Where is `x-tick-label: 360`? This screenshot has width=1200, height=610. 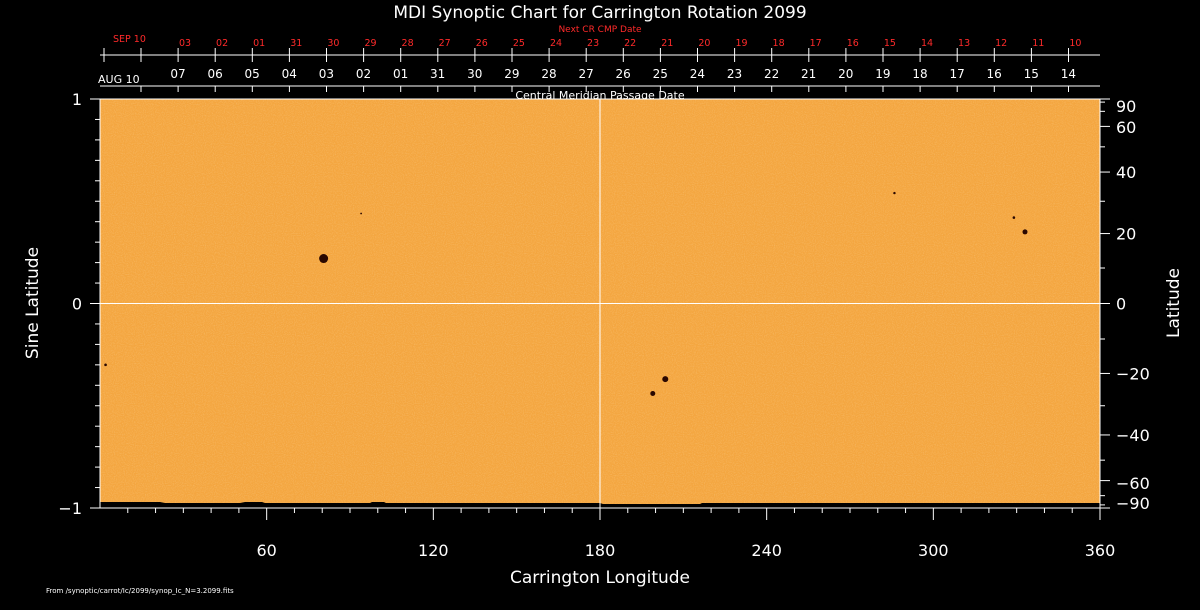
x-tick-label: 360 is located at coordinates (1100, 550).